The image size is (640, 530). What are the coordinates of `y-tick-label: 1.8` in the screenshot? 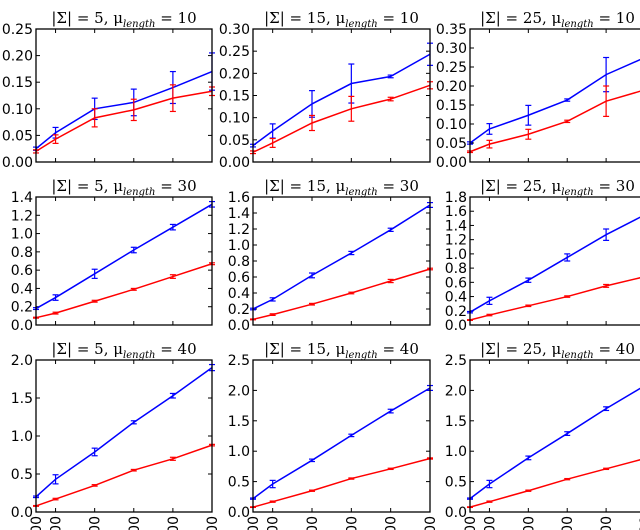 It's located at (456, 198).